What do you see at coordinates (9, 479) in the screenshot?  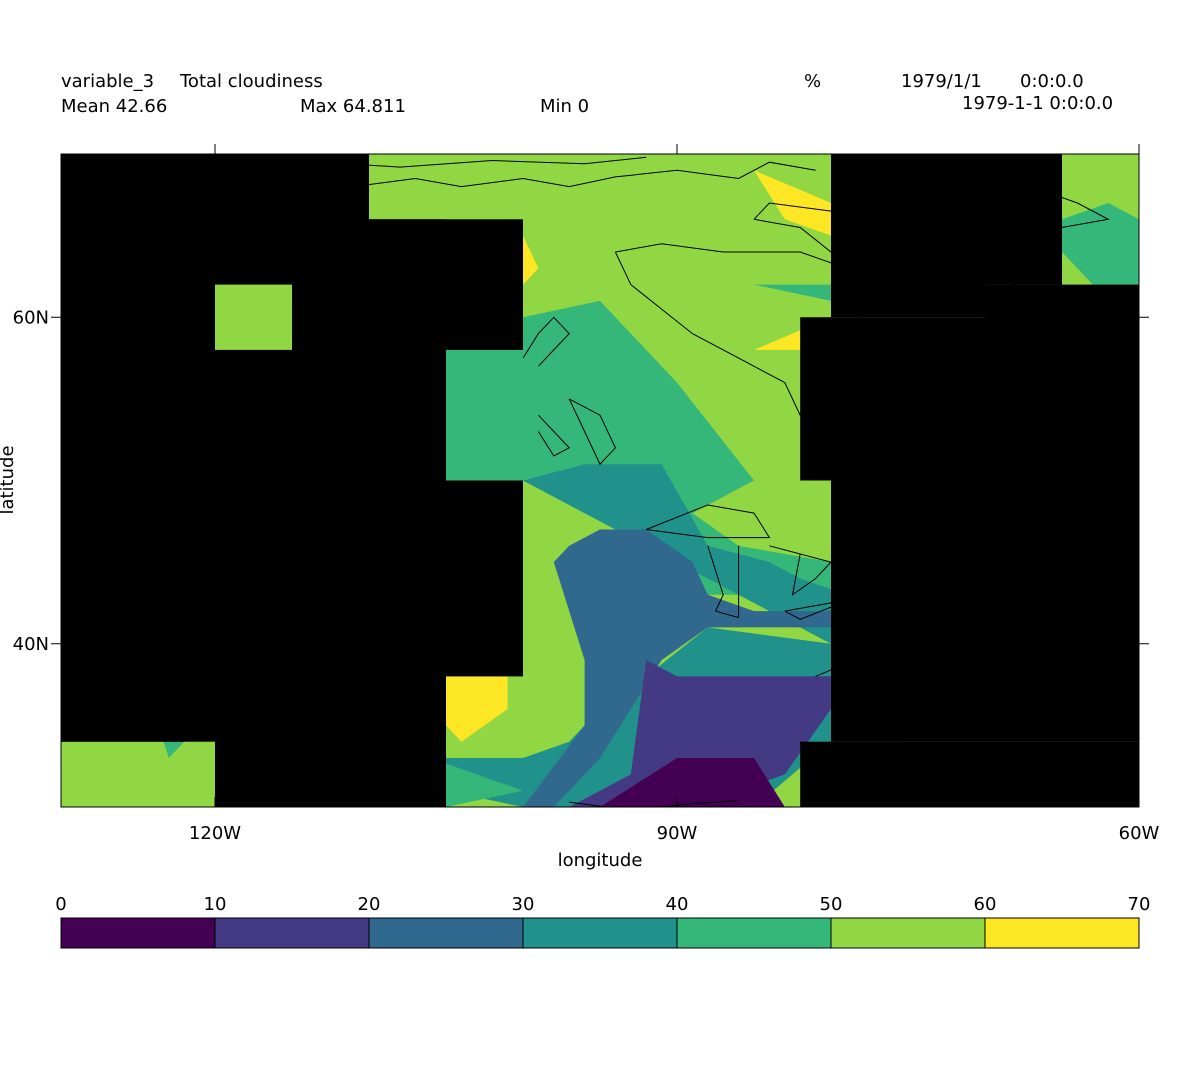 I see `y-axis-label: latitude` at bounding box center [9, 479].